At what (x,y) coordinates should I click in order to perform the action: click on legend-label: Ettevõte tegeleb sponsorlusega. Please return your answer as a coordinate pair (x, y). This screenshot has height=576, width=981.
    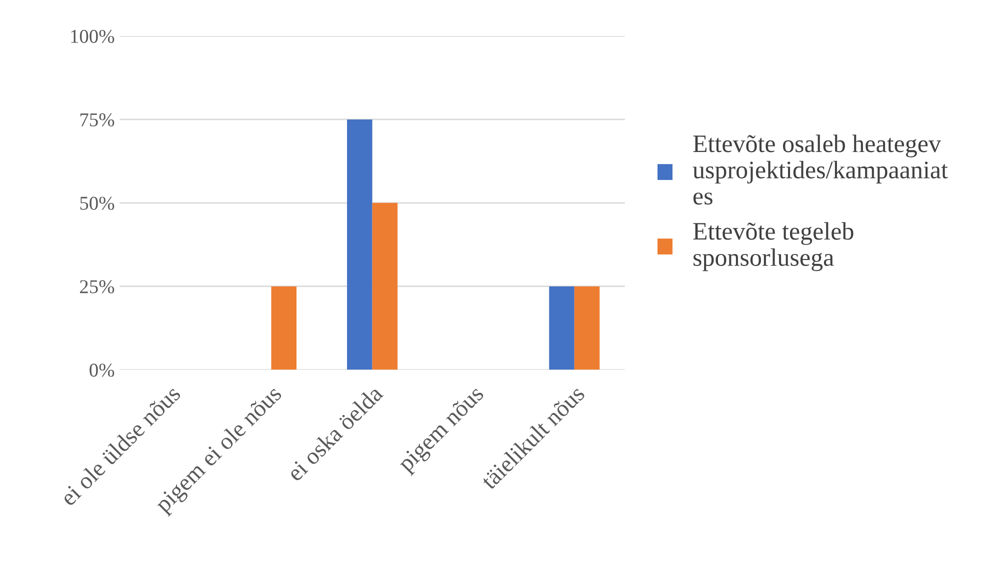
    Looking at the image, I should click on (773, 247).